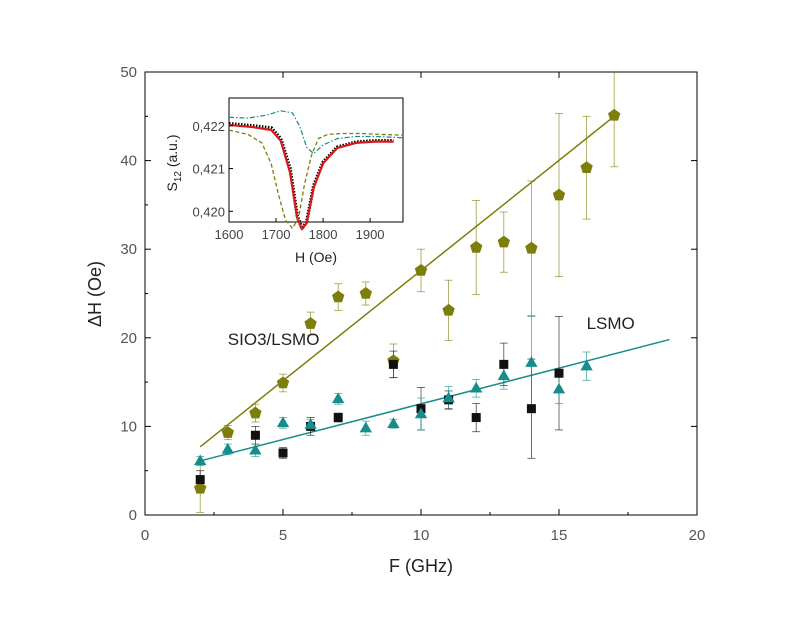  I want to click on y-tick-label-5: 50, so click(128, 72).